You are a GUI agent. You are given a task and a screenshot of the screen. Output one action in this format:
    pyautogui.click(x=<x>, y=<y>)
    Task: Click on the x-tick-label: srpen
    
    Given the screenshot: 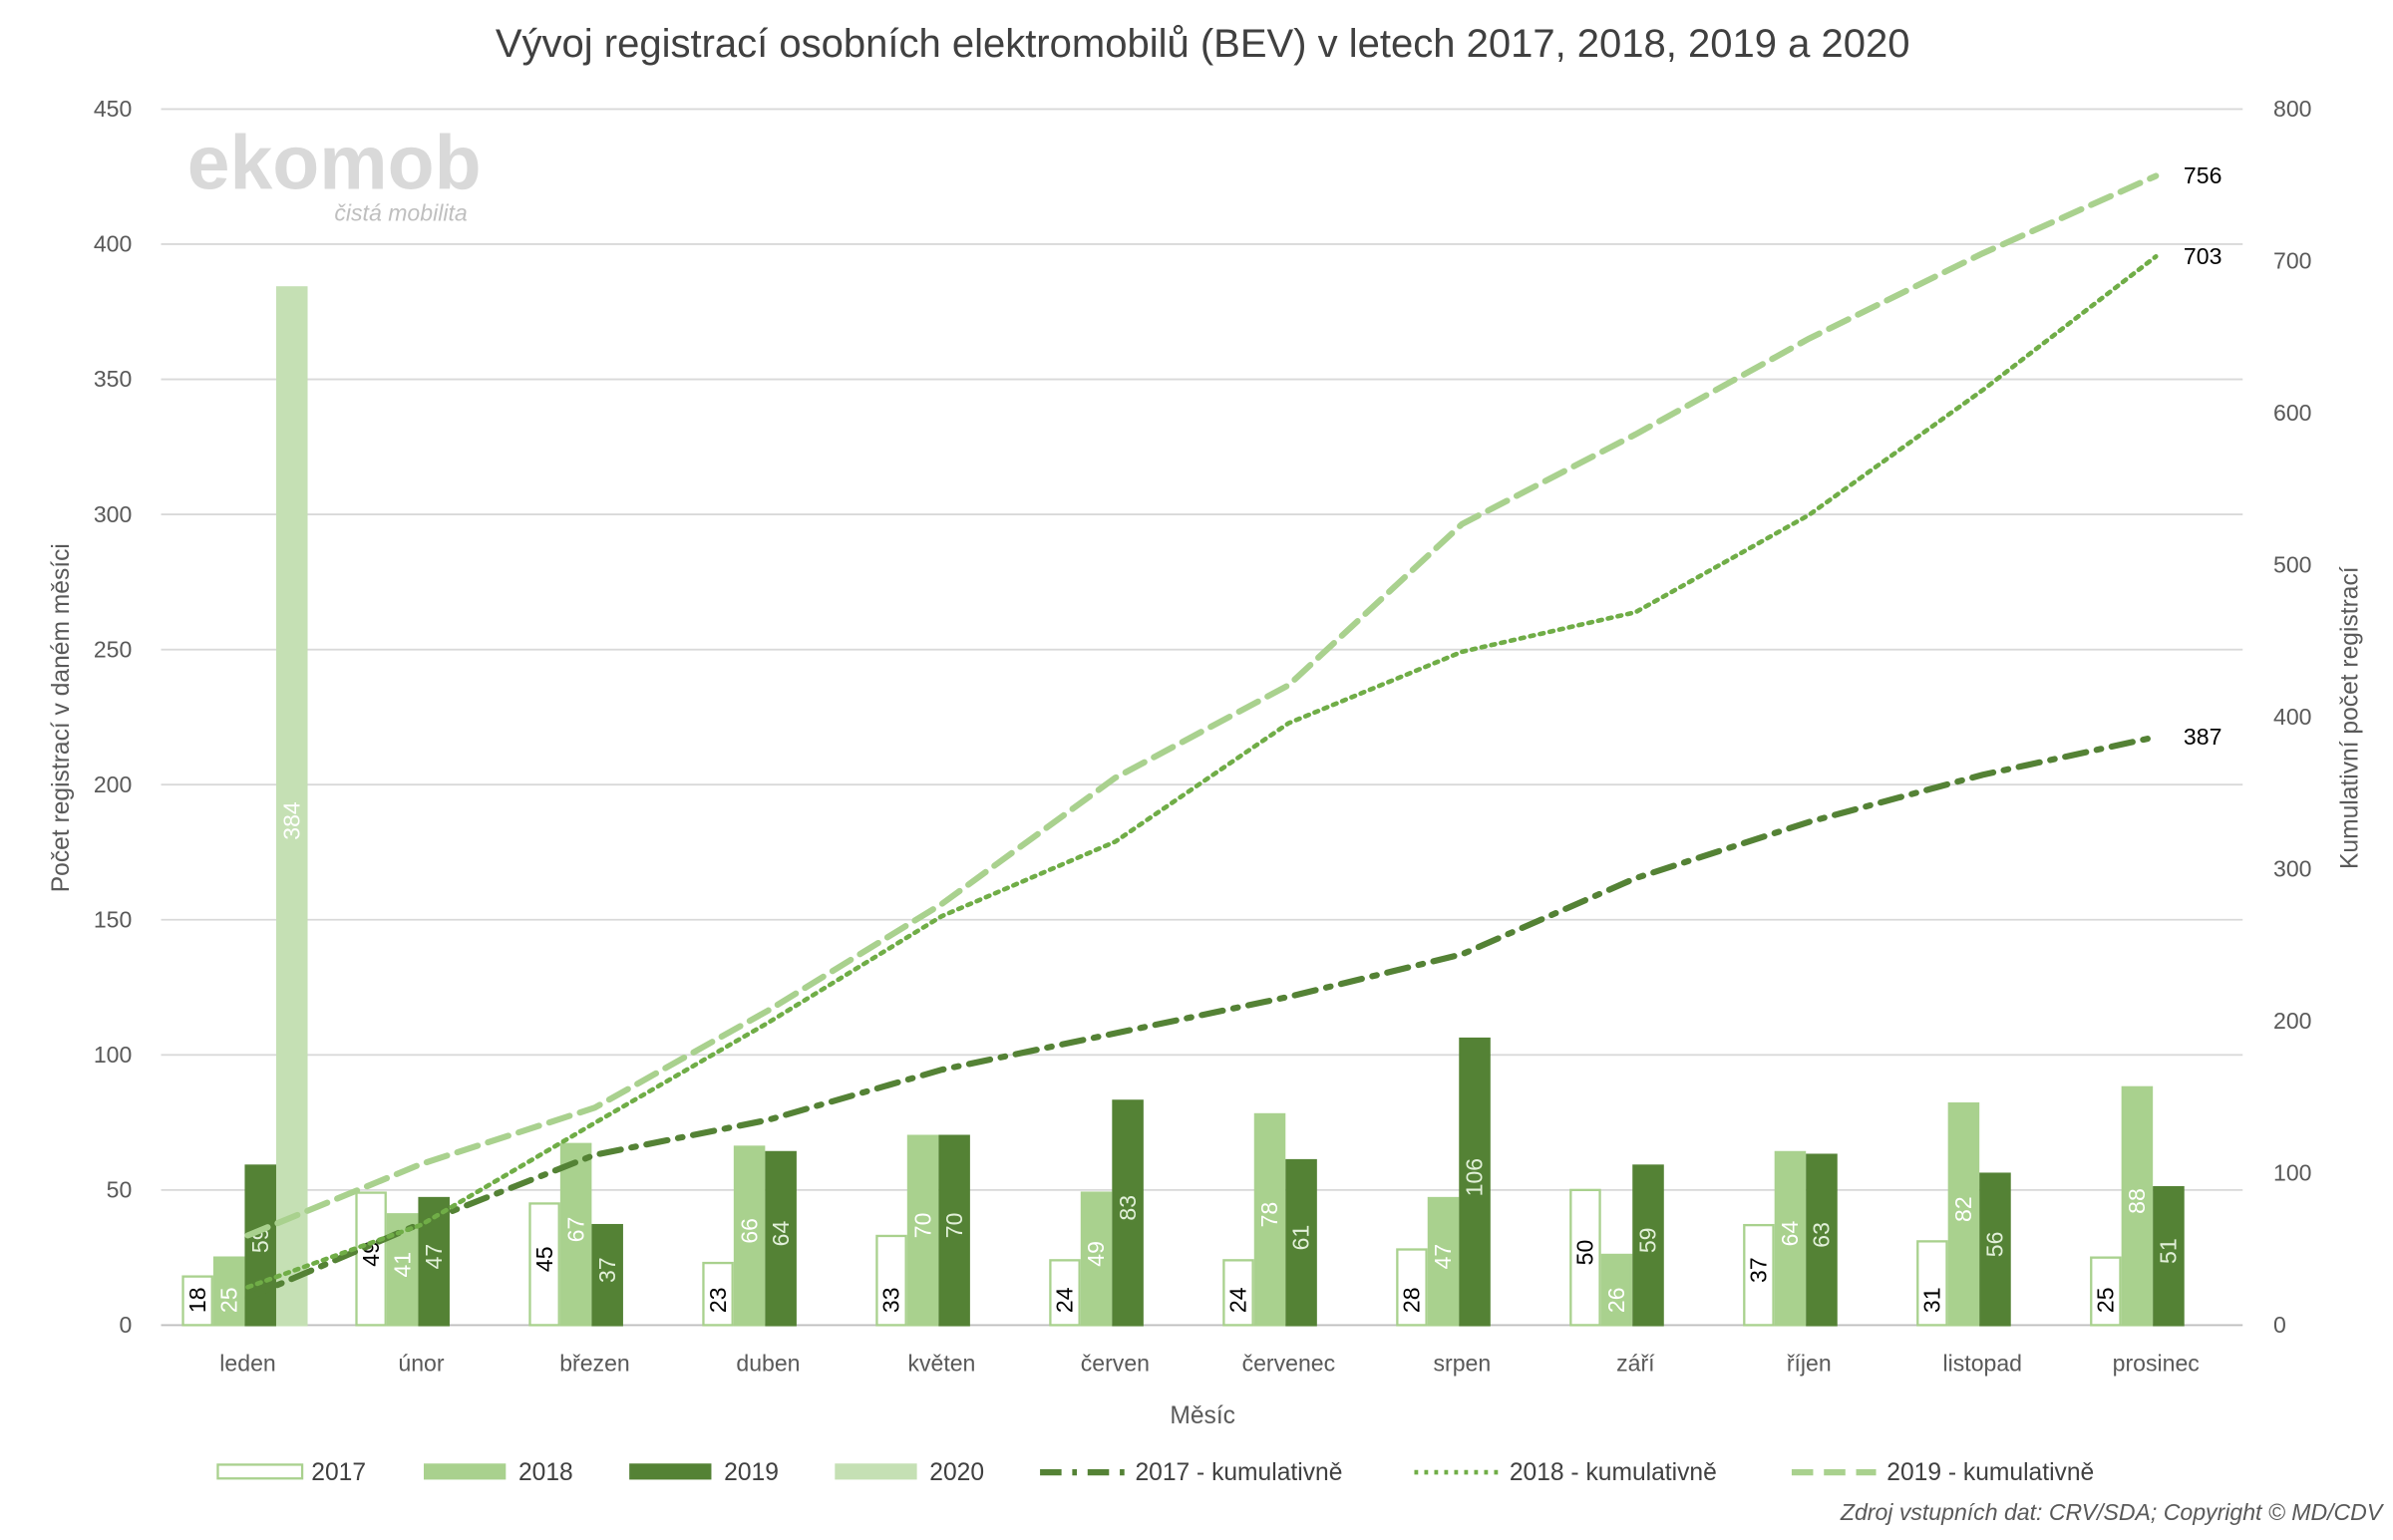 What is the action you would take?
    pyautogui.click(x=1462, y=1364)
    